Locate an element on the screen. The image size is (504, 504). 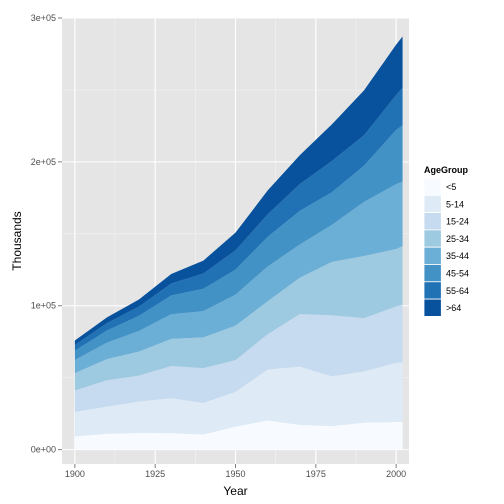
y-tick-label: 2e+05 is located at coordinates (43, 162).